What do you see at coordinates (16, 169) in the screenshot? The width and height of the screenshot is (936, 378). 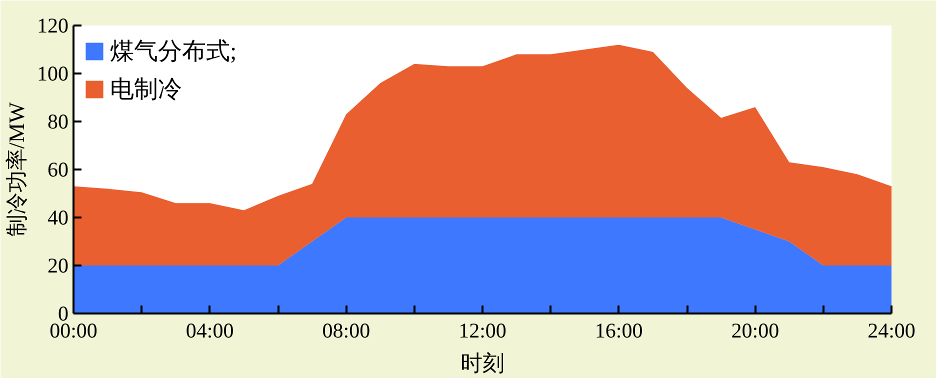 I see `y-axis-title: 制冷功率/MW` at bounding box center [16, 169].